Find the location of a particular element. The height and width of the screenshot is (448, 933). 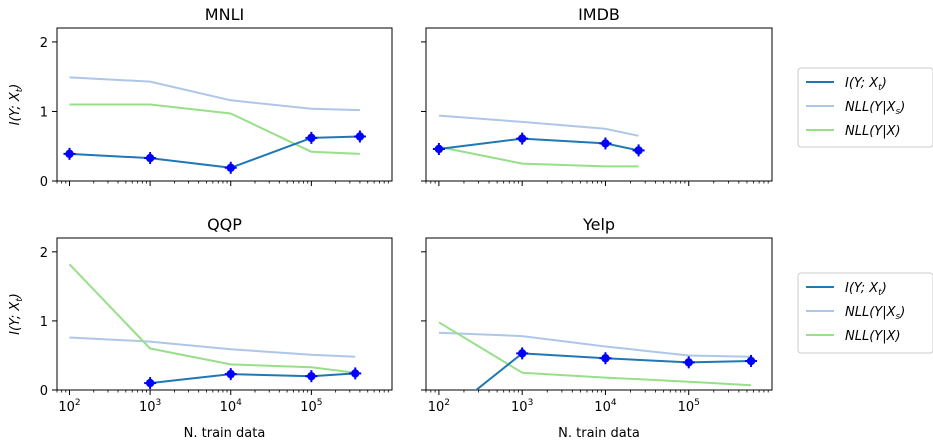

chart-title: IMDB is located at coordinates (599, 14).